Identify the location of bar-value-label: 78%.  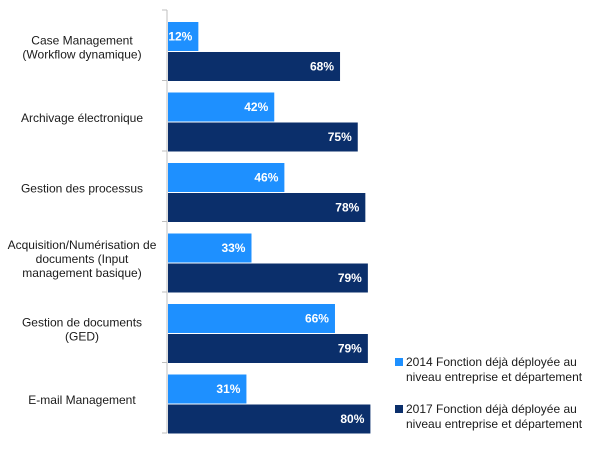
(347, 208).